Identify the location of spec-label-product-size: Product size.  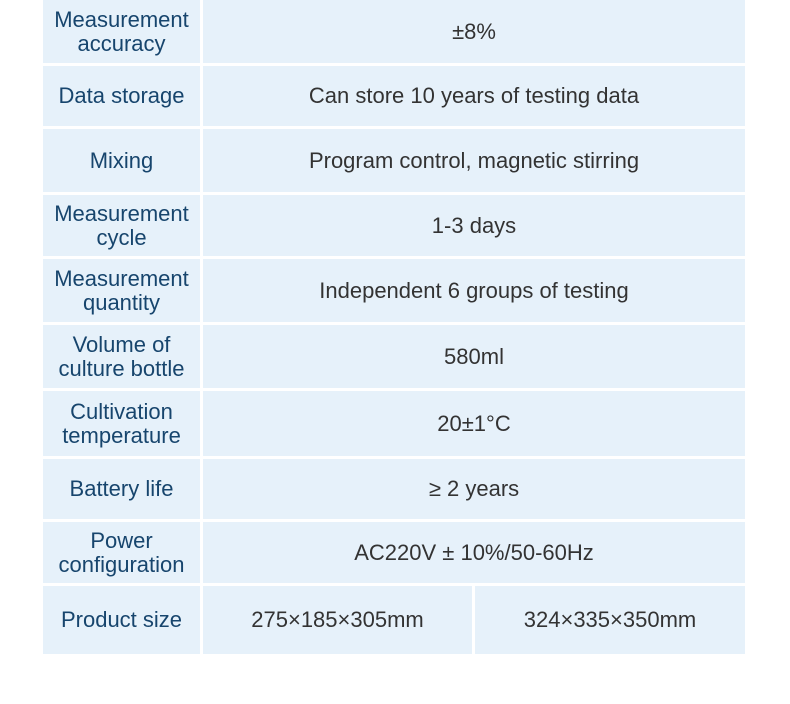
(121, 620).